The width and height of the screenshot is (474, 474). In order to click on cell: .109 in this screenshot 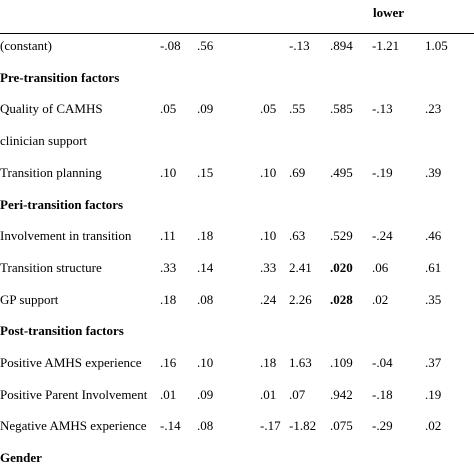, I will do `click(341, 363)`.